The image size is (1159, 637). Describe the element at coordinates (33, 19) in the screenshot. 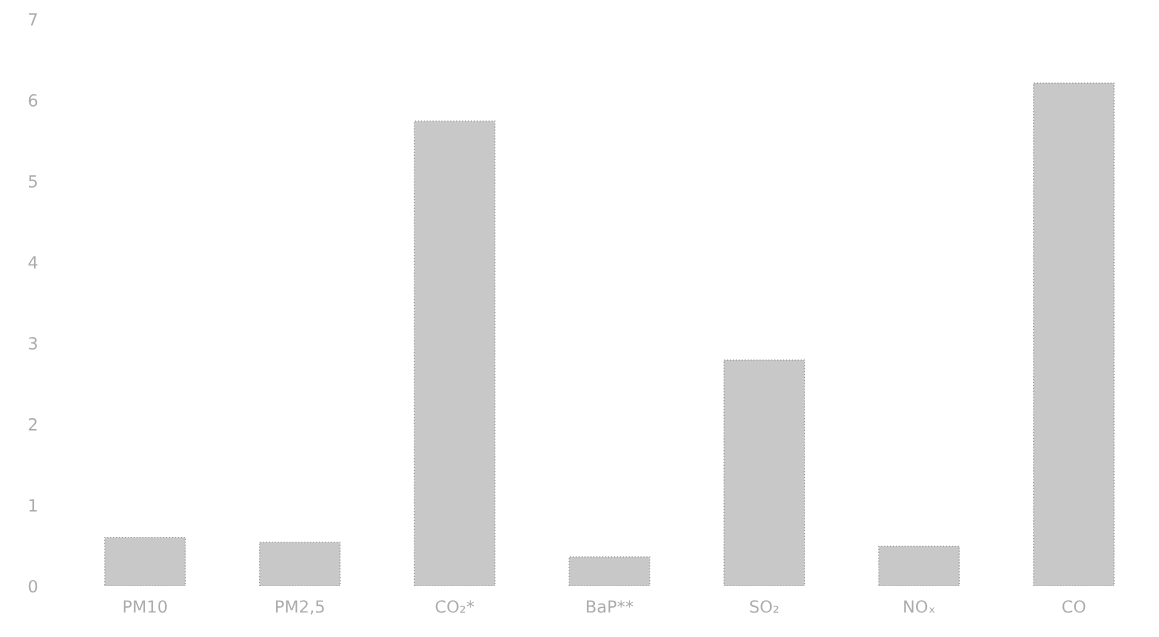

I see `y-tick-label: 7` at that location.